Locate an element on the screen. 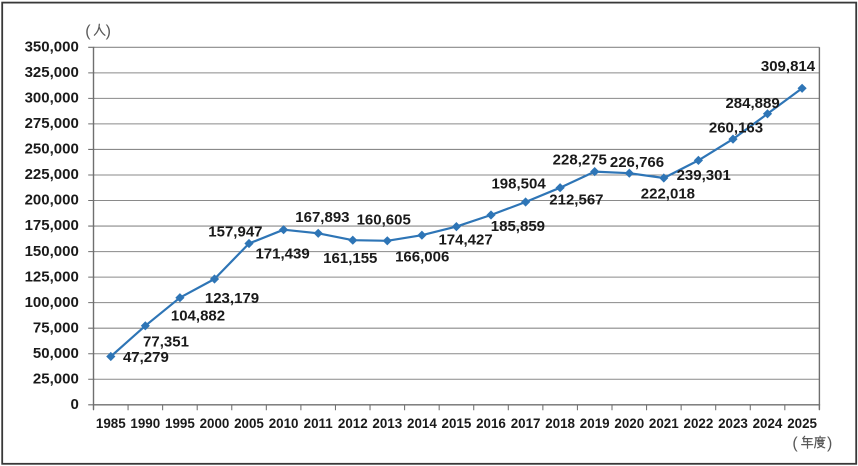 The image size is (858, 466). svg-text: 226,766 is located at coordinates (637, 162).